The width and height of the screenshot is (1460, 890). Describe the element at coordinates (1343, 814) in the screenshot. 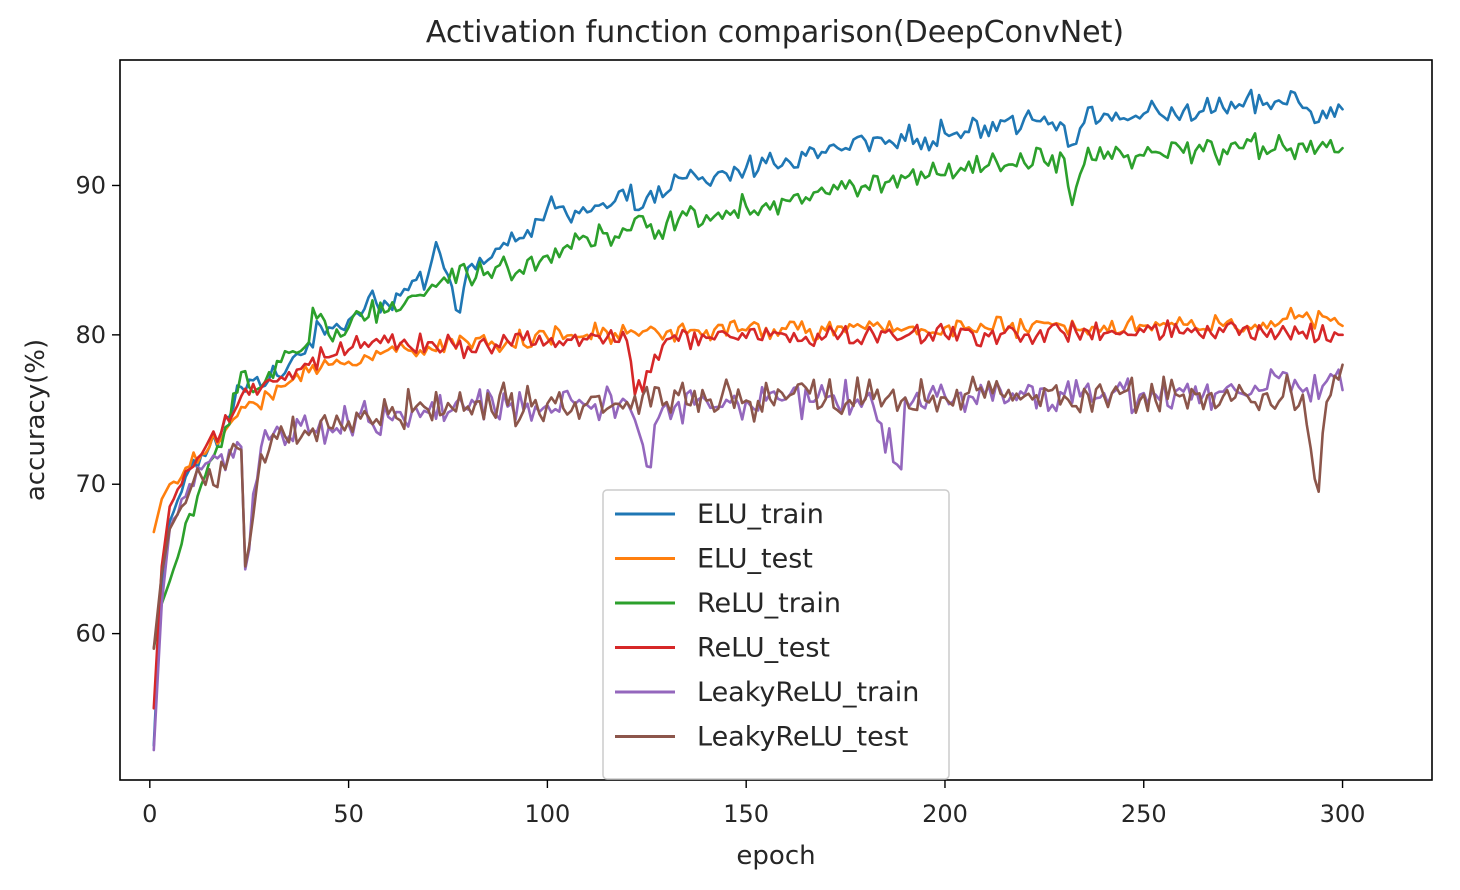

I see `x-tick-label: 300` at that location.